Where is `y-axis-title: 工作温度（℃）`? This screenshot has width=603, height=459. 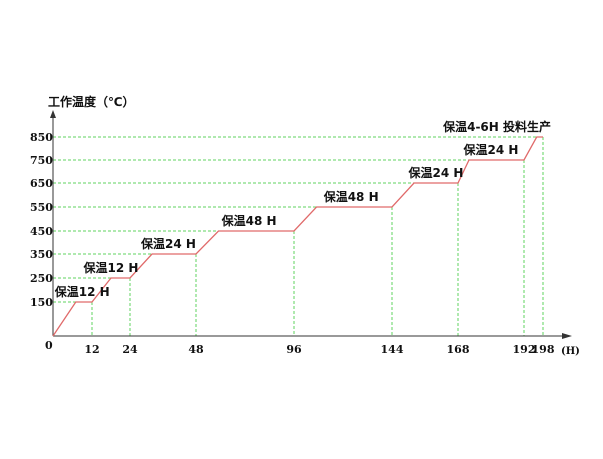 y-axis-title: 工作温度（℃） is located at coordinates (91, 101).